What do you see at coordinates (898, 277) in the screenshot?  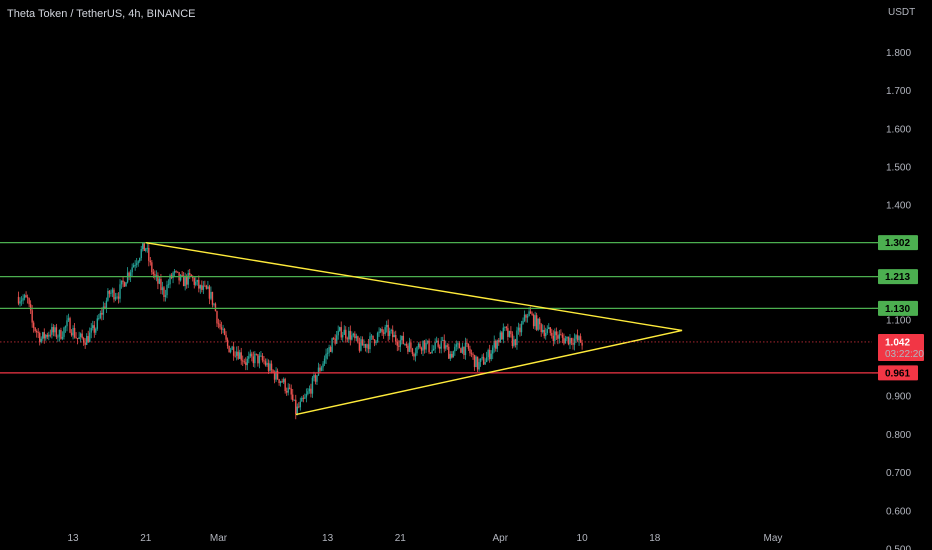 I see `level-badge-1.213` at bounding box center [898, 277].